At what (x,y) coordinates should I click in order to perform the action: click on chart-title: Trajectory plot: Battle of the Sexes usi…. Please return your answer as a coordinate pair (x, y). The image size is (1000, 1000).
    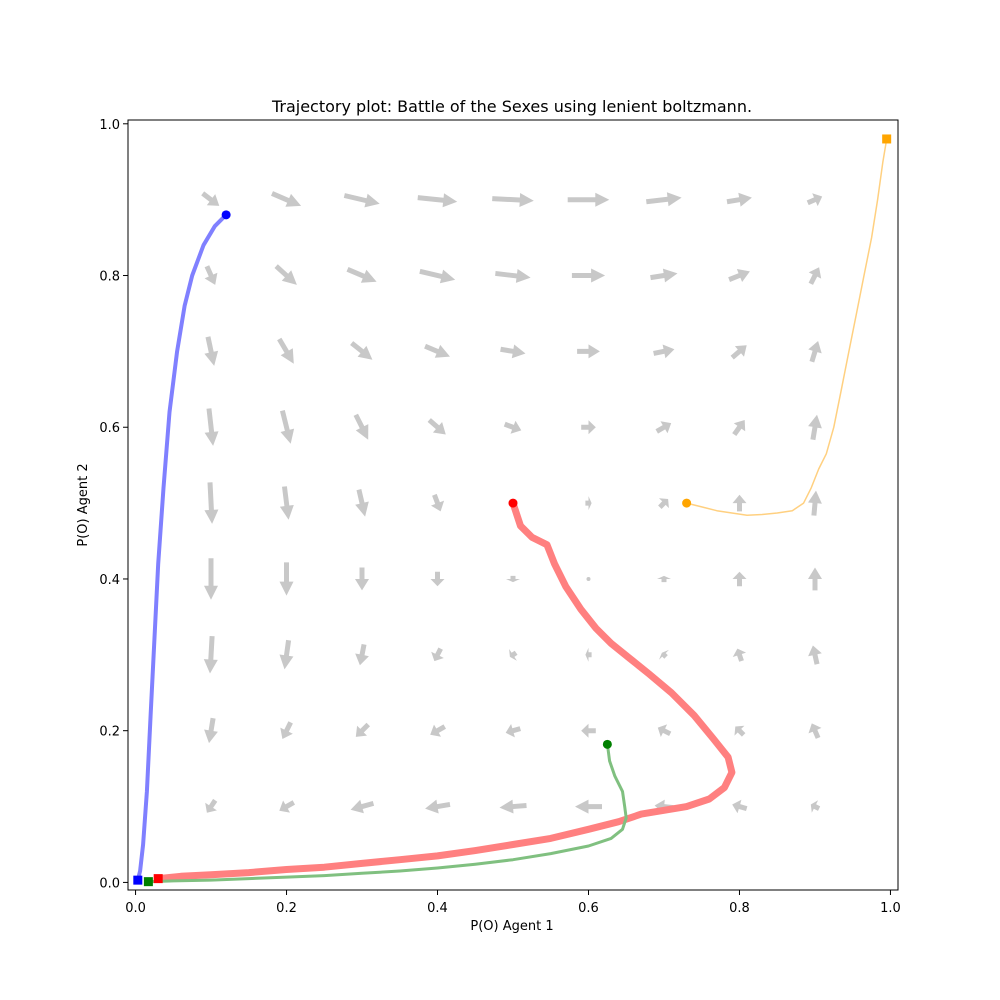
    Looking at the image, I should click on (511, 106).